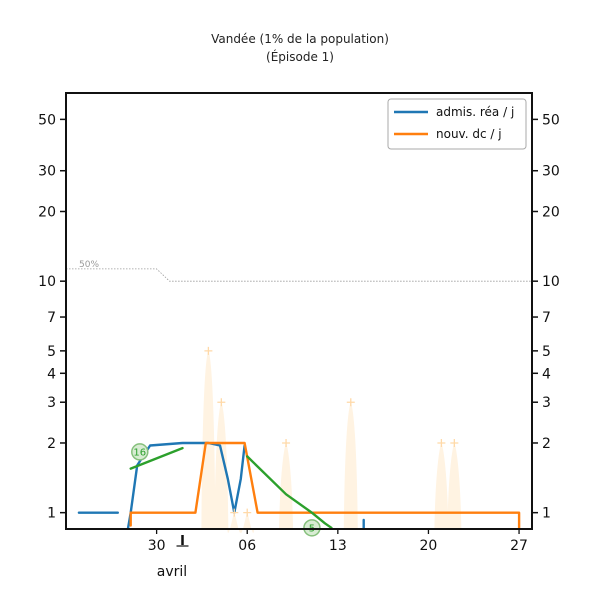 This screenshot has width=600, height=600. Describe the element at coordinates (51, 374) in the screenshot. I see `y-tick-label-left-3: 4` at that location.